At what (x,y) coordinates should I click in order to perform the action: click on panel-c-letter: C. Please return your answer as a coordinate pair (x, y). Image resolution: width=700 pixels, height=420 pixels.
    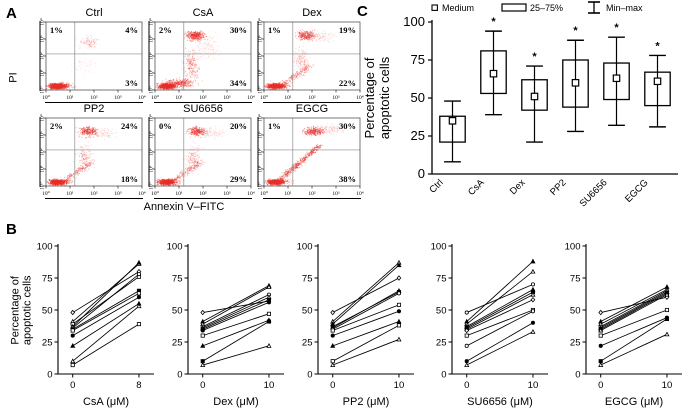
    Looking at the image, I should click on (362, 11).